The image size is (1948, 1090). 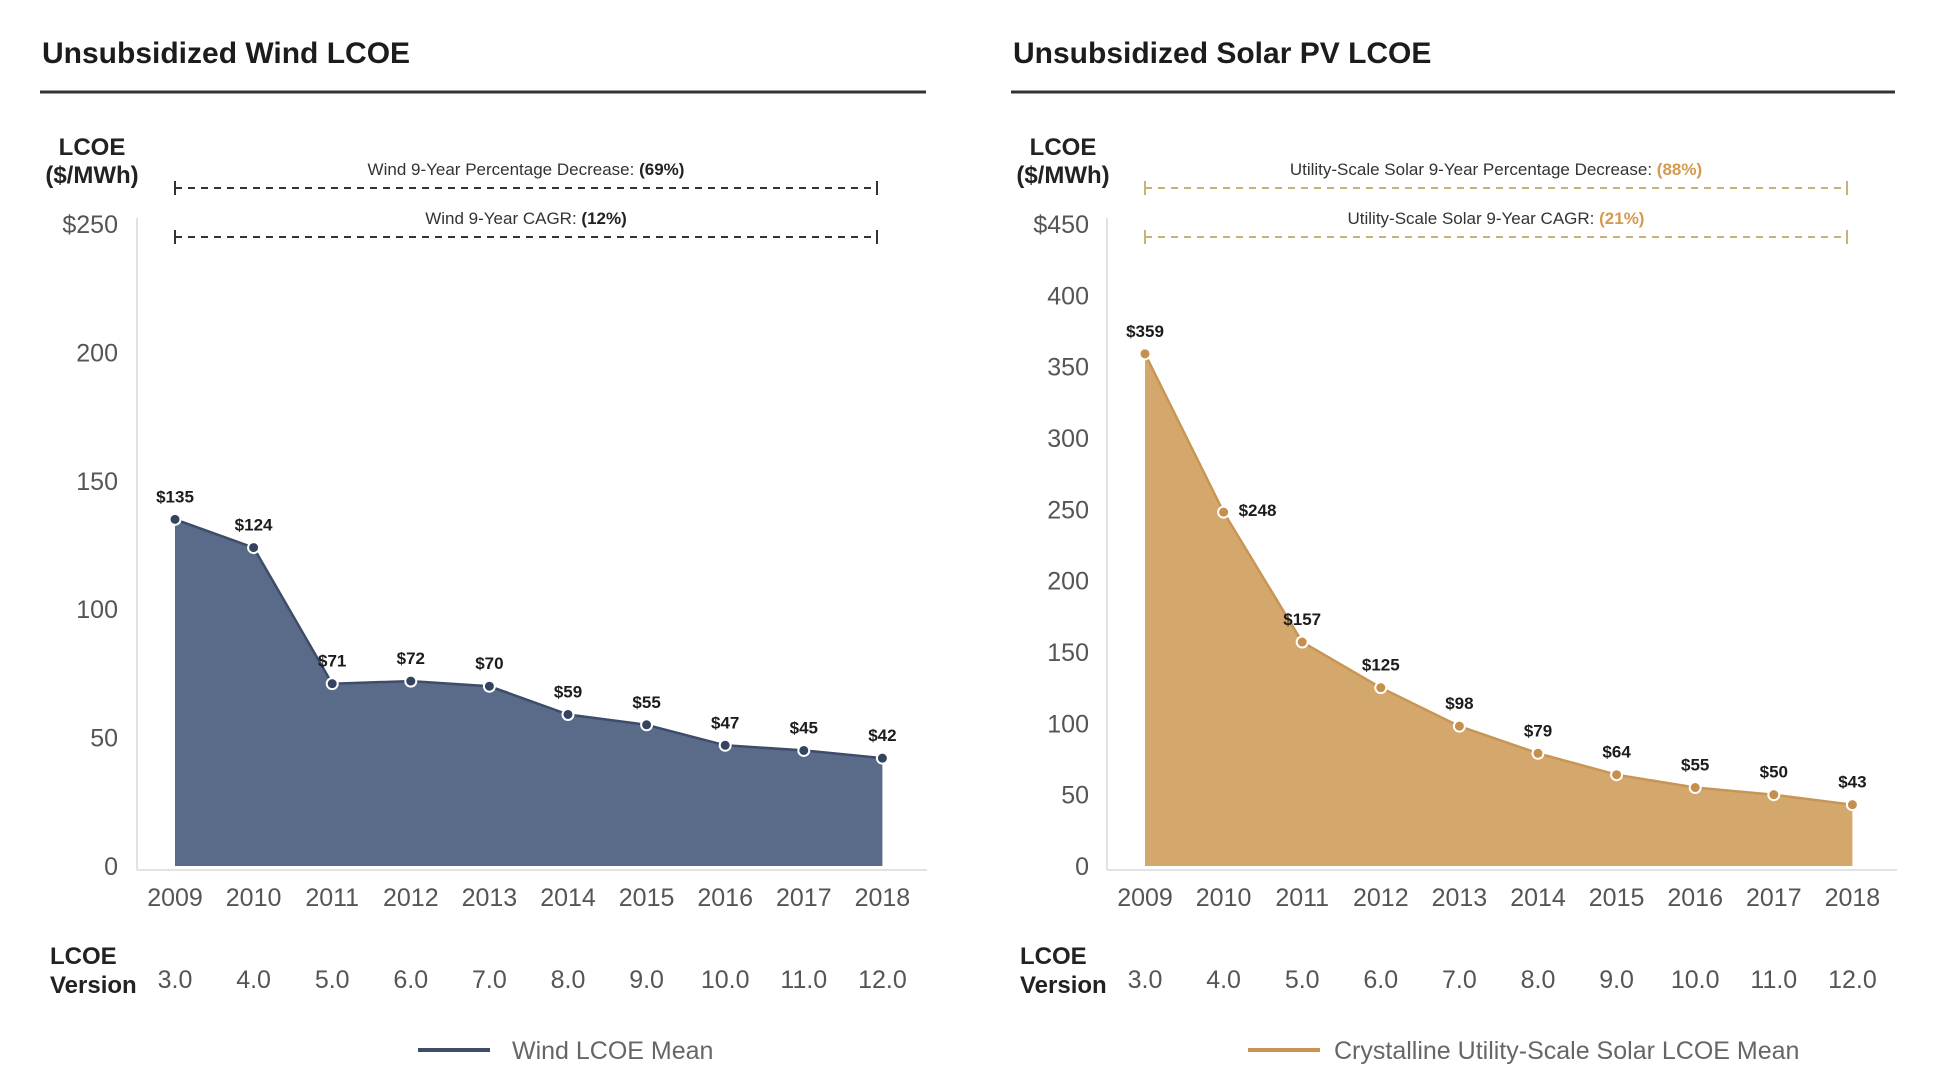 What do you see at coordinates (175, 898) in the screenshot?
I see `x-tick-label: 2009` at bounding box center [175, 898].